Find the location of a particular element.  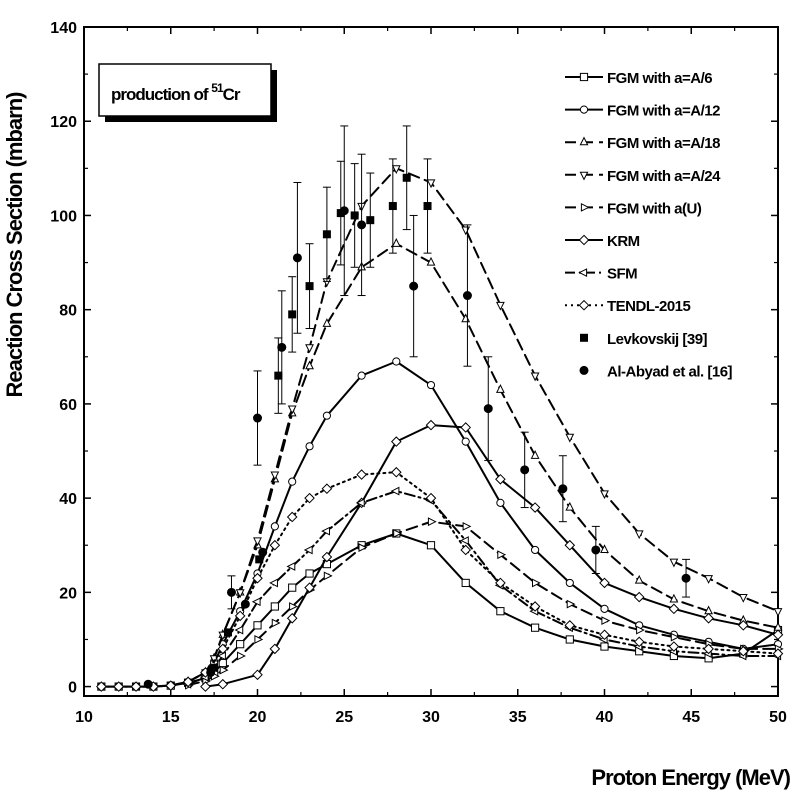

legend-item: TENDL-2015 is located at coordinates (628, 306).